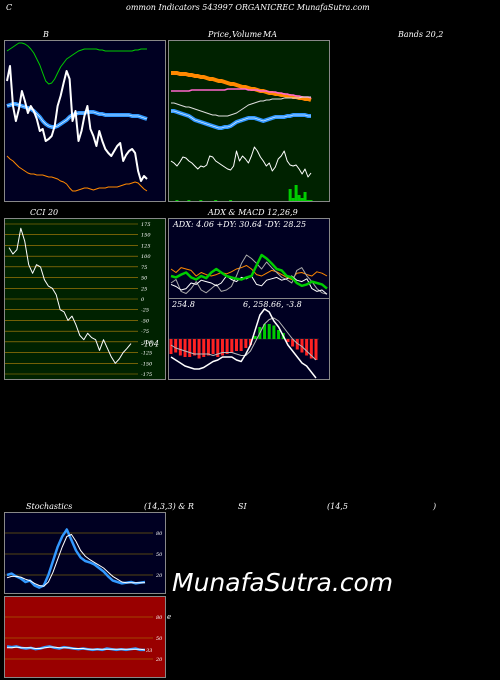 Image resolution: width=500 pixels, height=680 pixels. I want to click on osc-tick-label: 50, so click(159, 555).